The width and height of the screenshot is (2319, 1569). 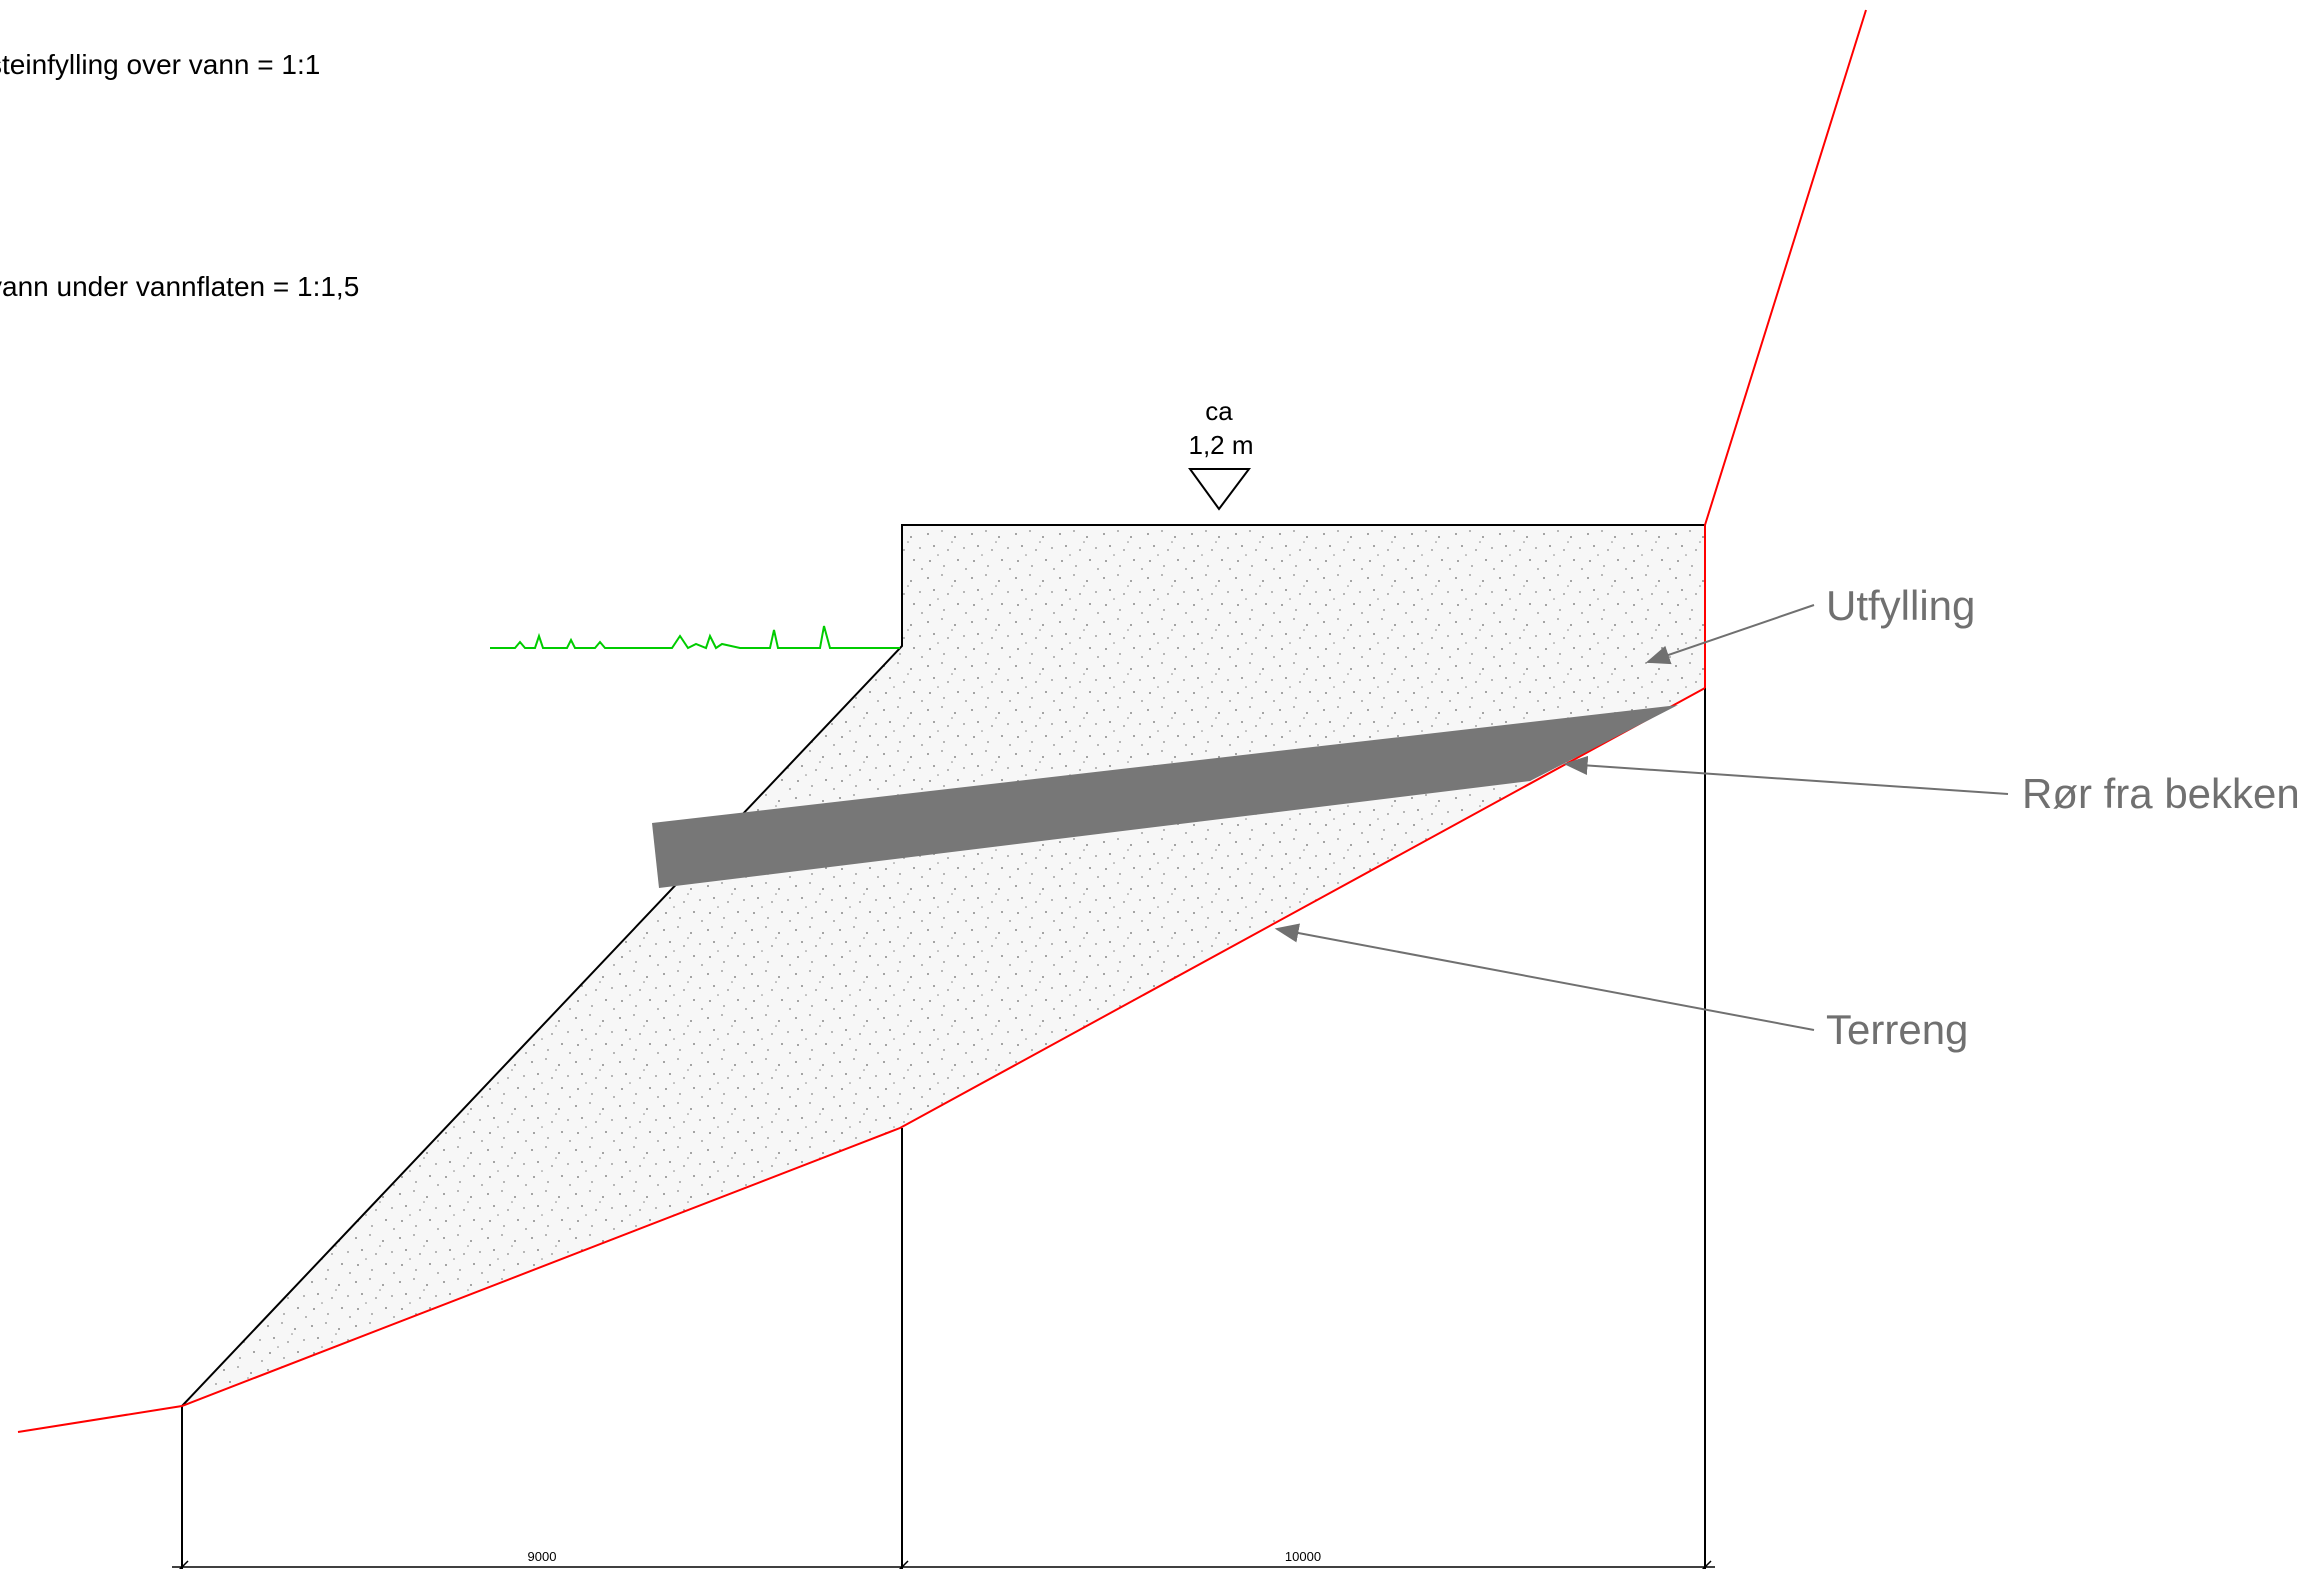 What do you see at coordinates (1897, 1029) in the screenshot?
I see `terrain-callout-label: Terreng` at bounding box center [1897, 1029].